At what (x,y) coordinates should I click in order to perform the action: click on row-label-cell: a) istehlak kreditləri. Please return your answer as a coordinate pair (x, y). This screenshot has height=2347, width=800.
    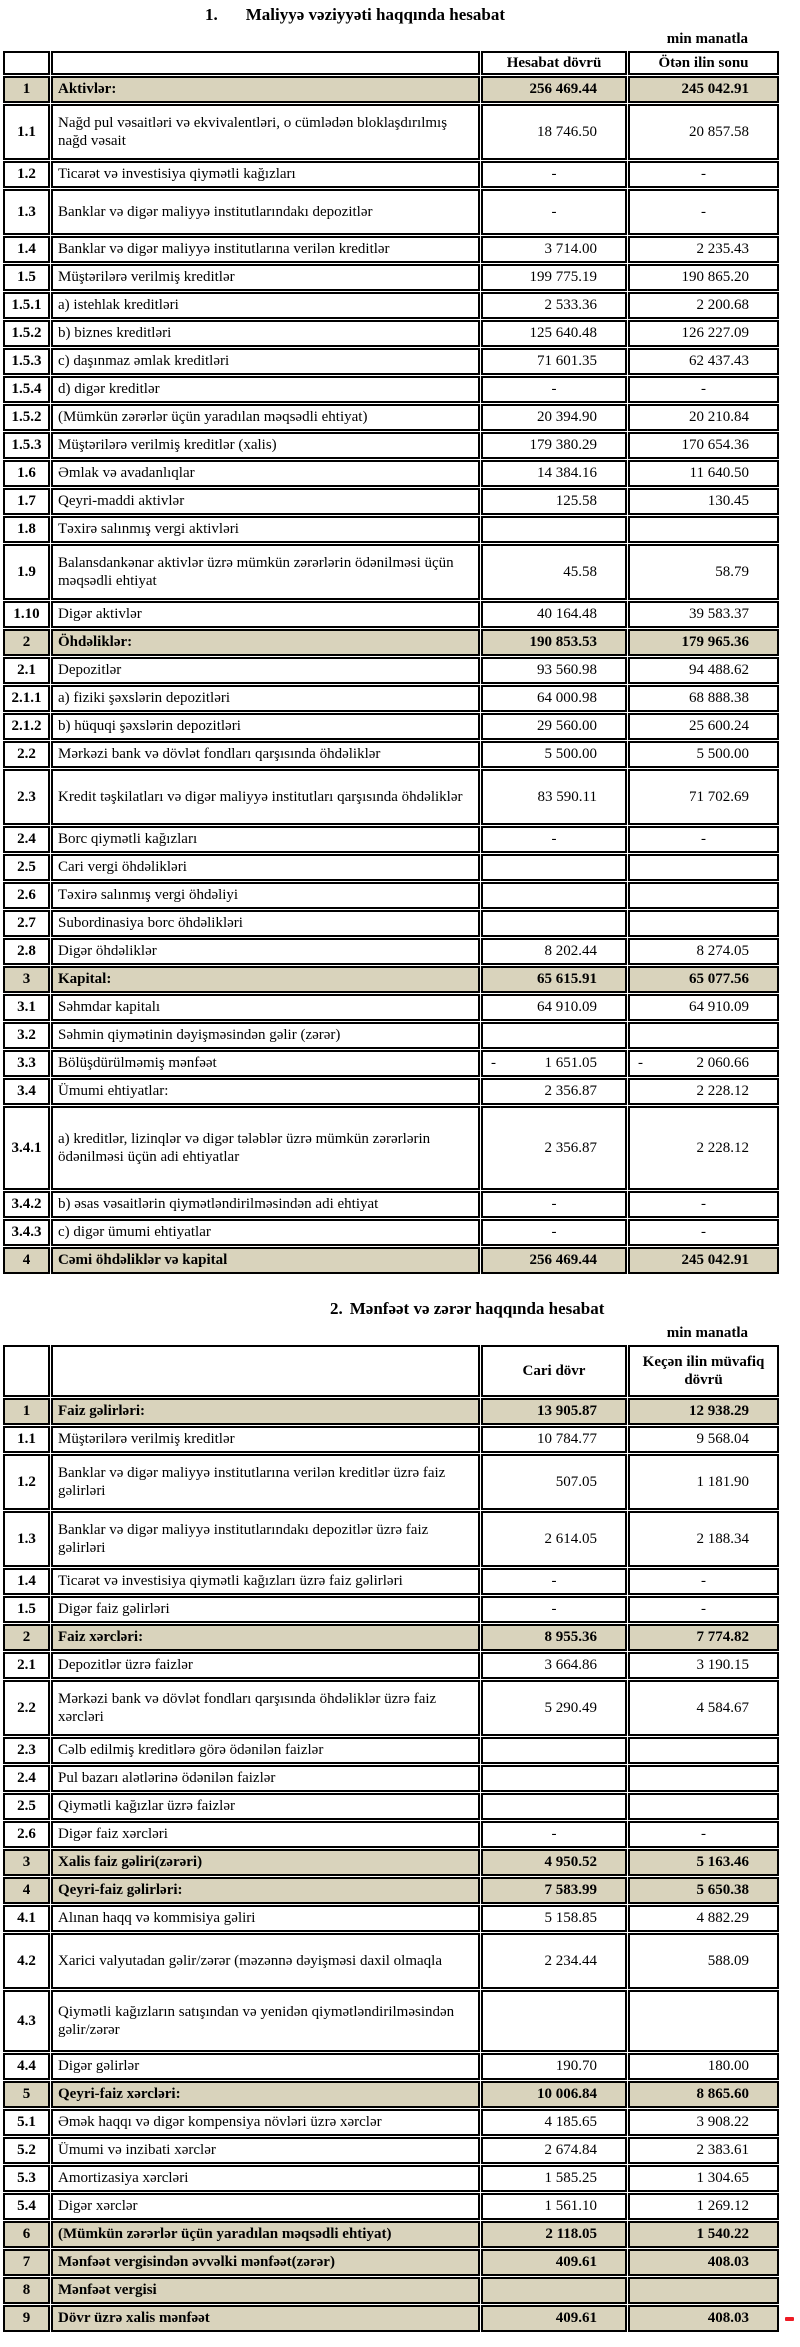
    Looking at the image, I should click on (265, 305).